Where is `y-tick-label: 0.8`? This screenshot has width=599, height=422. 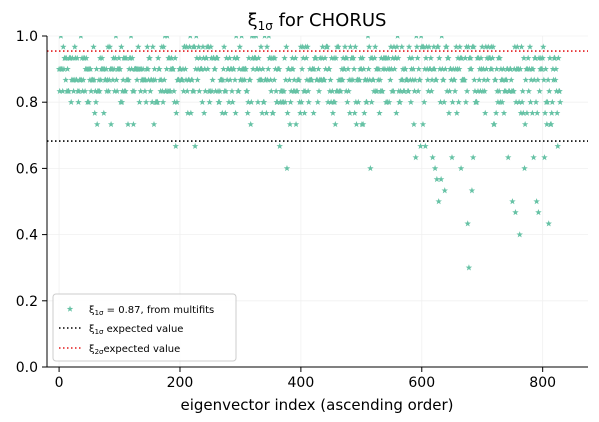
y-tick-label: 0.8 is located at coordinates (27, 103).